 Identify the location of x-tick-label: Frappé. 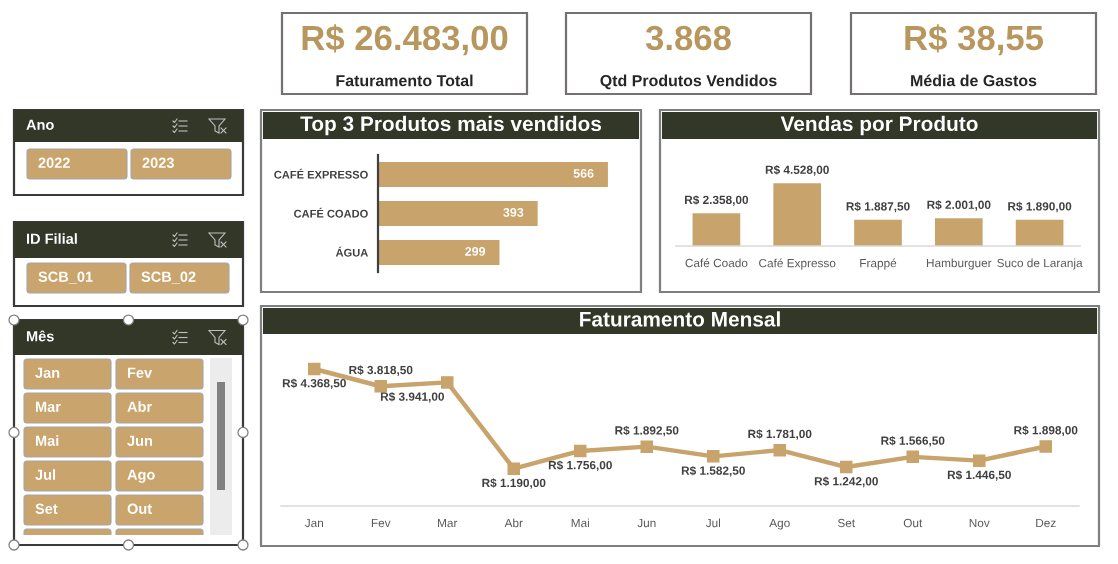
(878, 264).